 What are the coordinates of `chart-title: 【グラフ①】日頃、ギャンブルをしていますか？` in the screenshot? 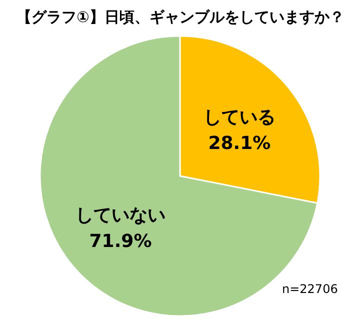 It's located at (180, 17).